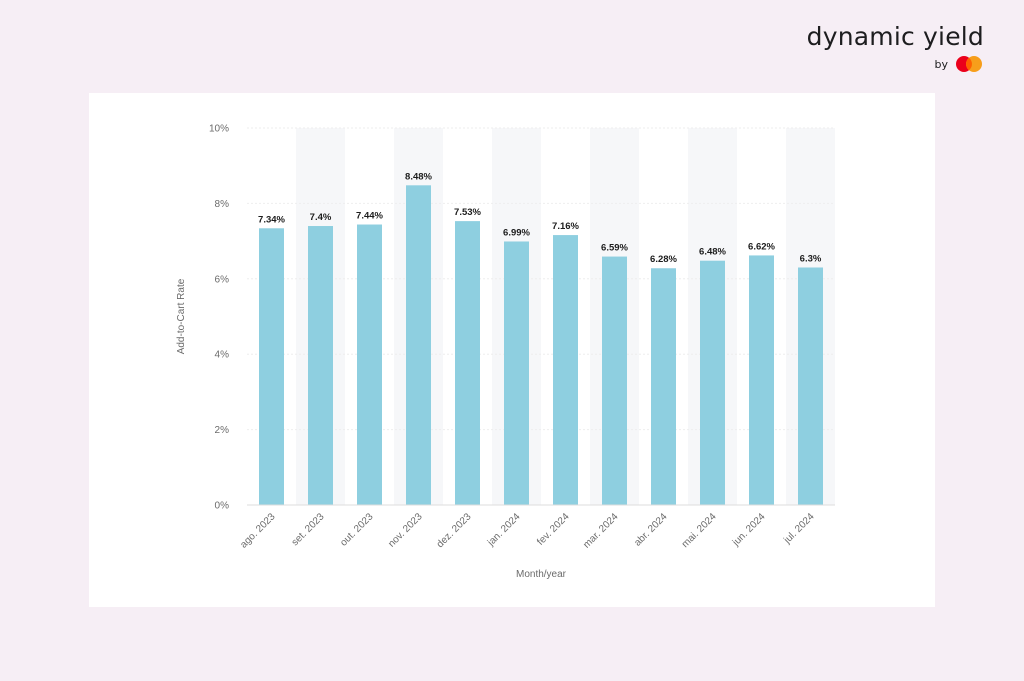 This screenshot has width=1024, height=681. I want to click on data-label: 7.53%, so click(467, 212).